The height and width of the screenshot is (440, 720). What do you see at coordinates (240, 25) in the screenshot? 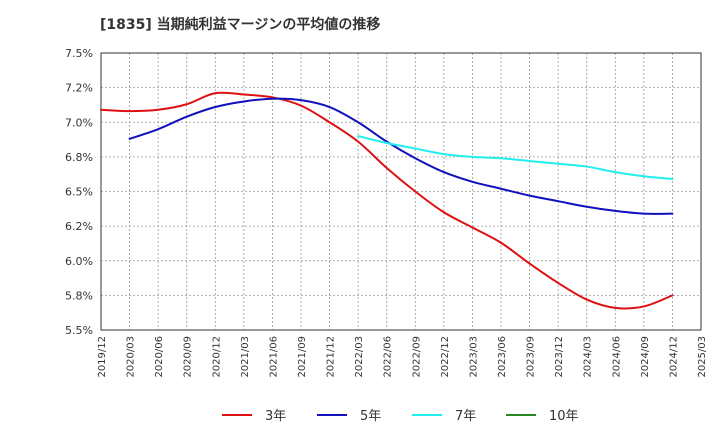
I see `chart-title: [1835] 当期純利益マージンの平均値の推移` at bounding box center [240, 25].